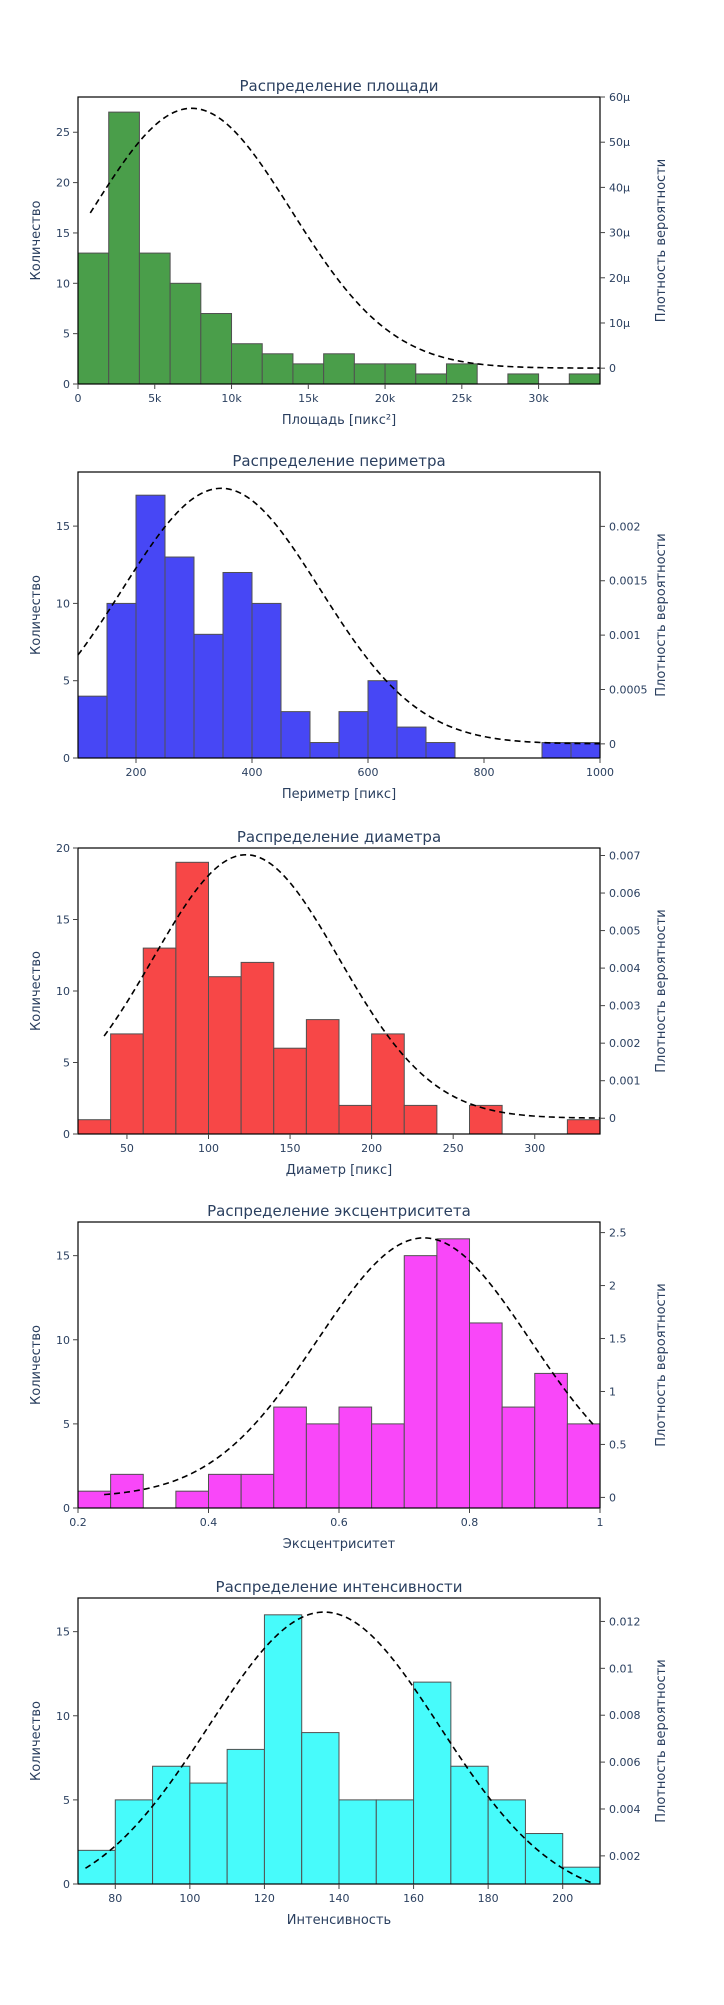 This screenshot has width=724, height=2005. I want to click on y2-tick-label: 0.005, so click(625, 931).